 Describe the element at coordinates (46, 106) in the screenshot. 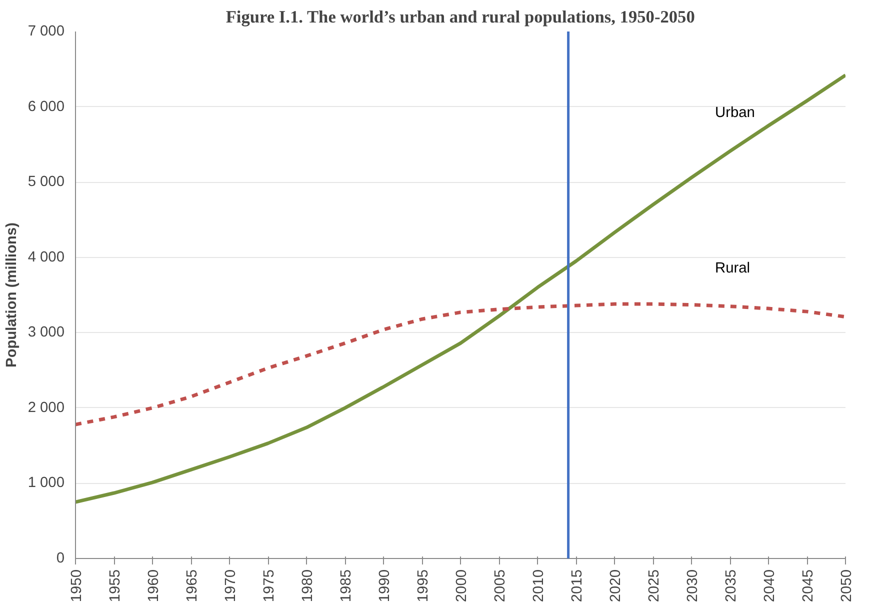

I see `y-tick-label: 6 000` at that location.